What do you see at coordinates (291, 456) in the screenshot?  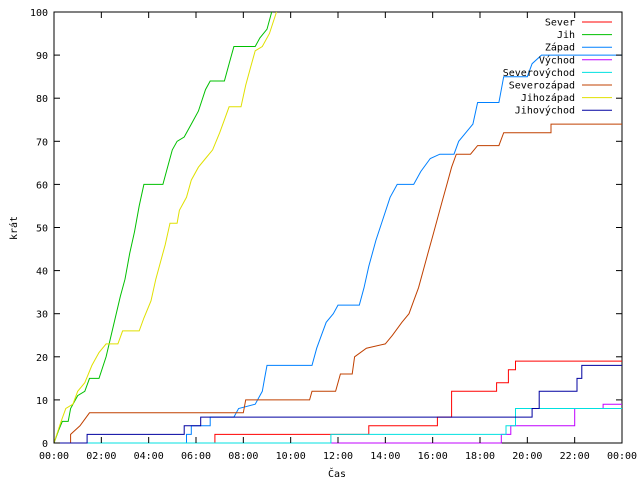 I see `x-tick-label: 10:00` at bounding box center [291, 456].